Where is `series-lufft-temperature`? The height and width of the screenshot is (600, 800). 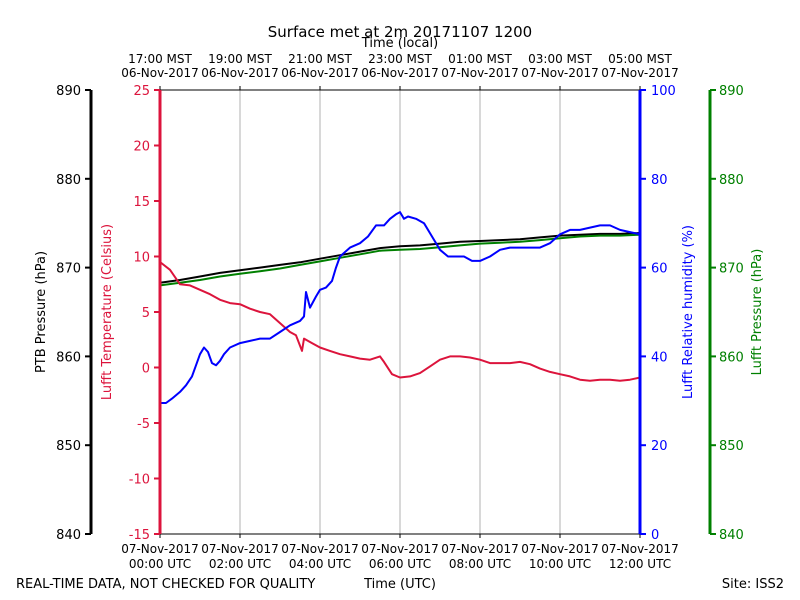
series-lufft-temperature is located at coordinates (400, 321).